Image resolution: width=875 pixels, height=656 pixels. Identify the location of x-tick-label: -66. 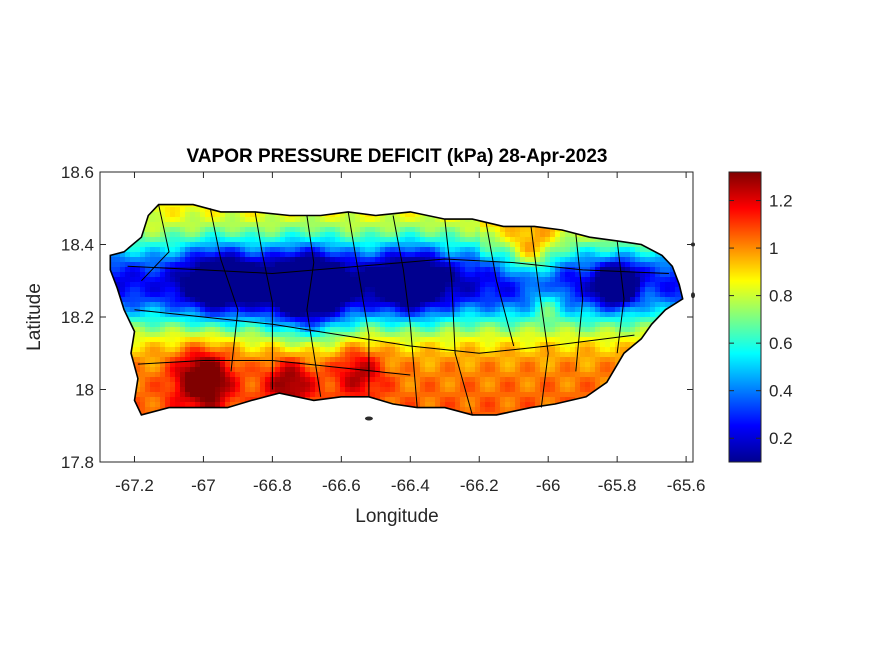
(548, 485).